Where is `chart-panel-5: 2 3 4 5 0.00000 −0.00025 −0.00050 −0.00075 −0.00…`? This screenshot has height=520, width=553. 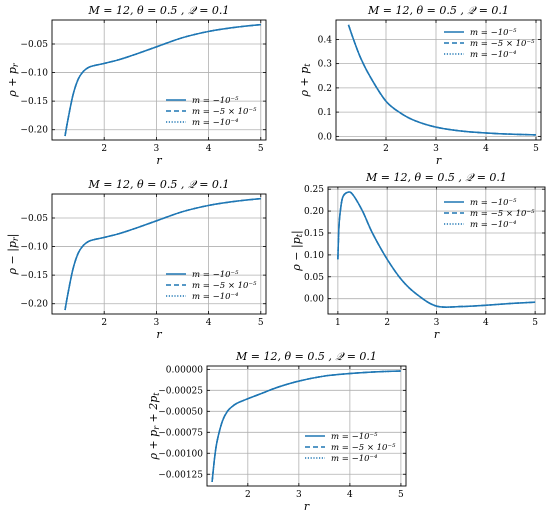 chart-panel-5: 2 3 4 5 0.00000 −0.00025 −0.00050 −0.00075 −0.00… is located at coordinates (277, 431).